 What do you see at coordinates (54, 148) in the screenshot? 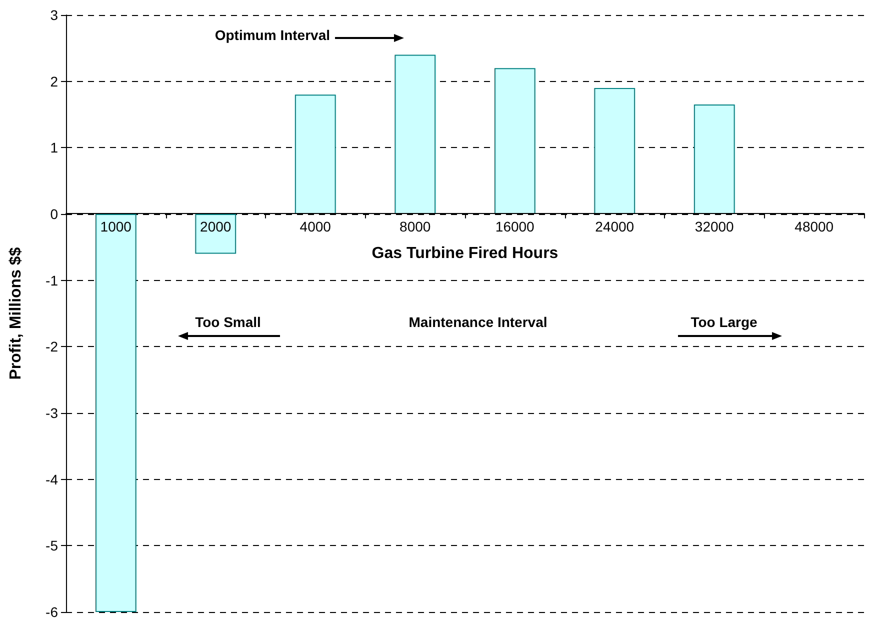
I see `y-tick-label: 1` at bounding box center [54, 148].